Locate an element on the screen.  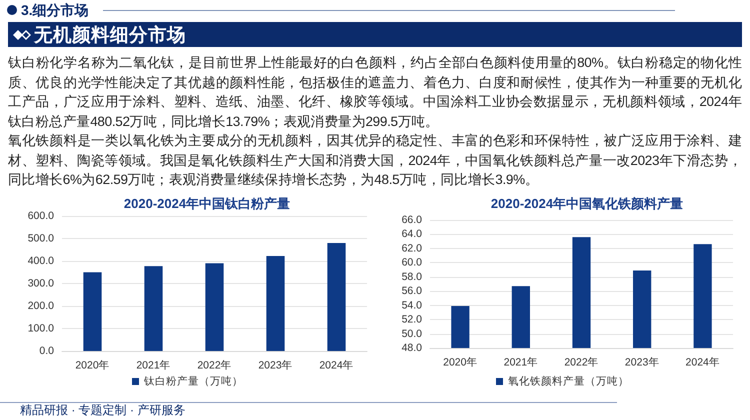
legend-label: 钛白粉产量（万吨） is located at coordinates (193, 381).